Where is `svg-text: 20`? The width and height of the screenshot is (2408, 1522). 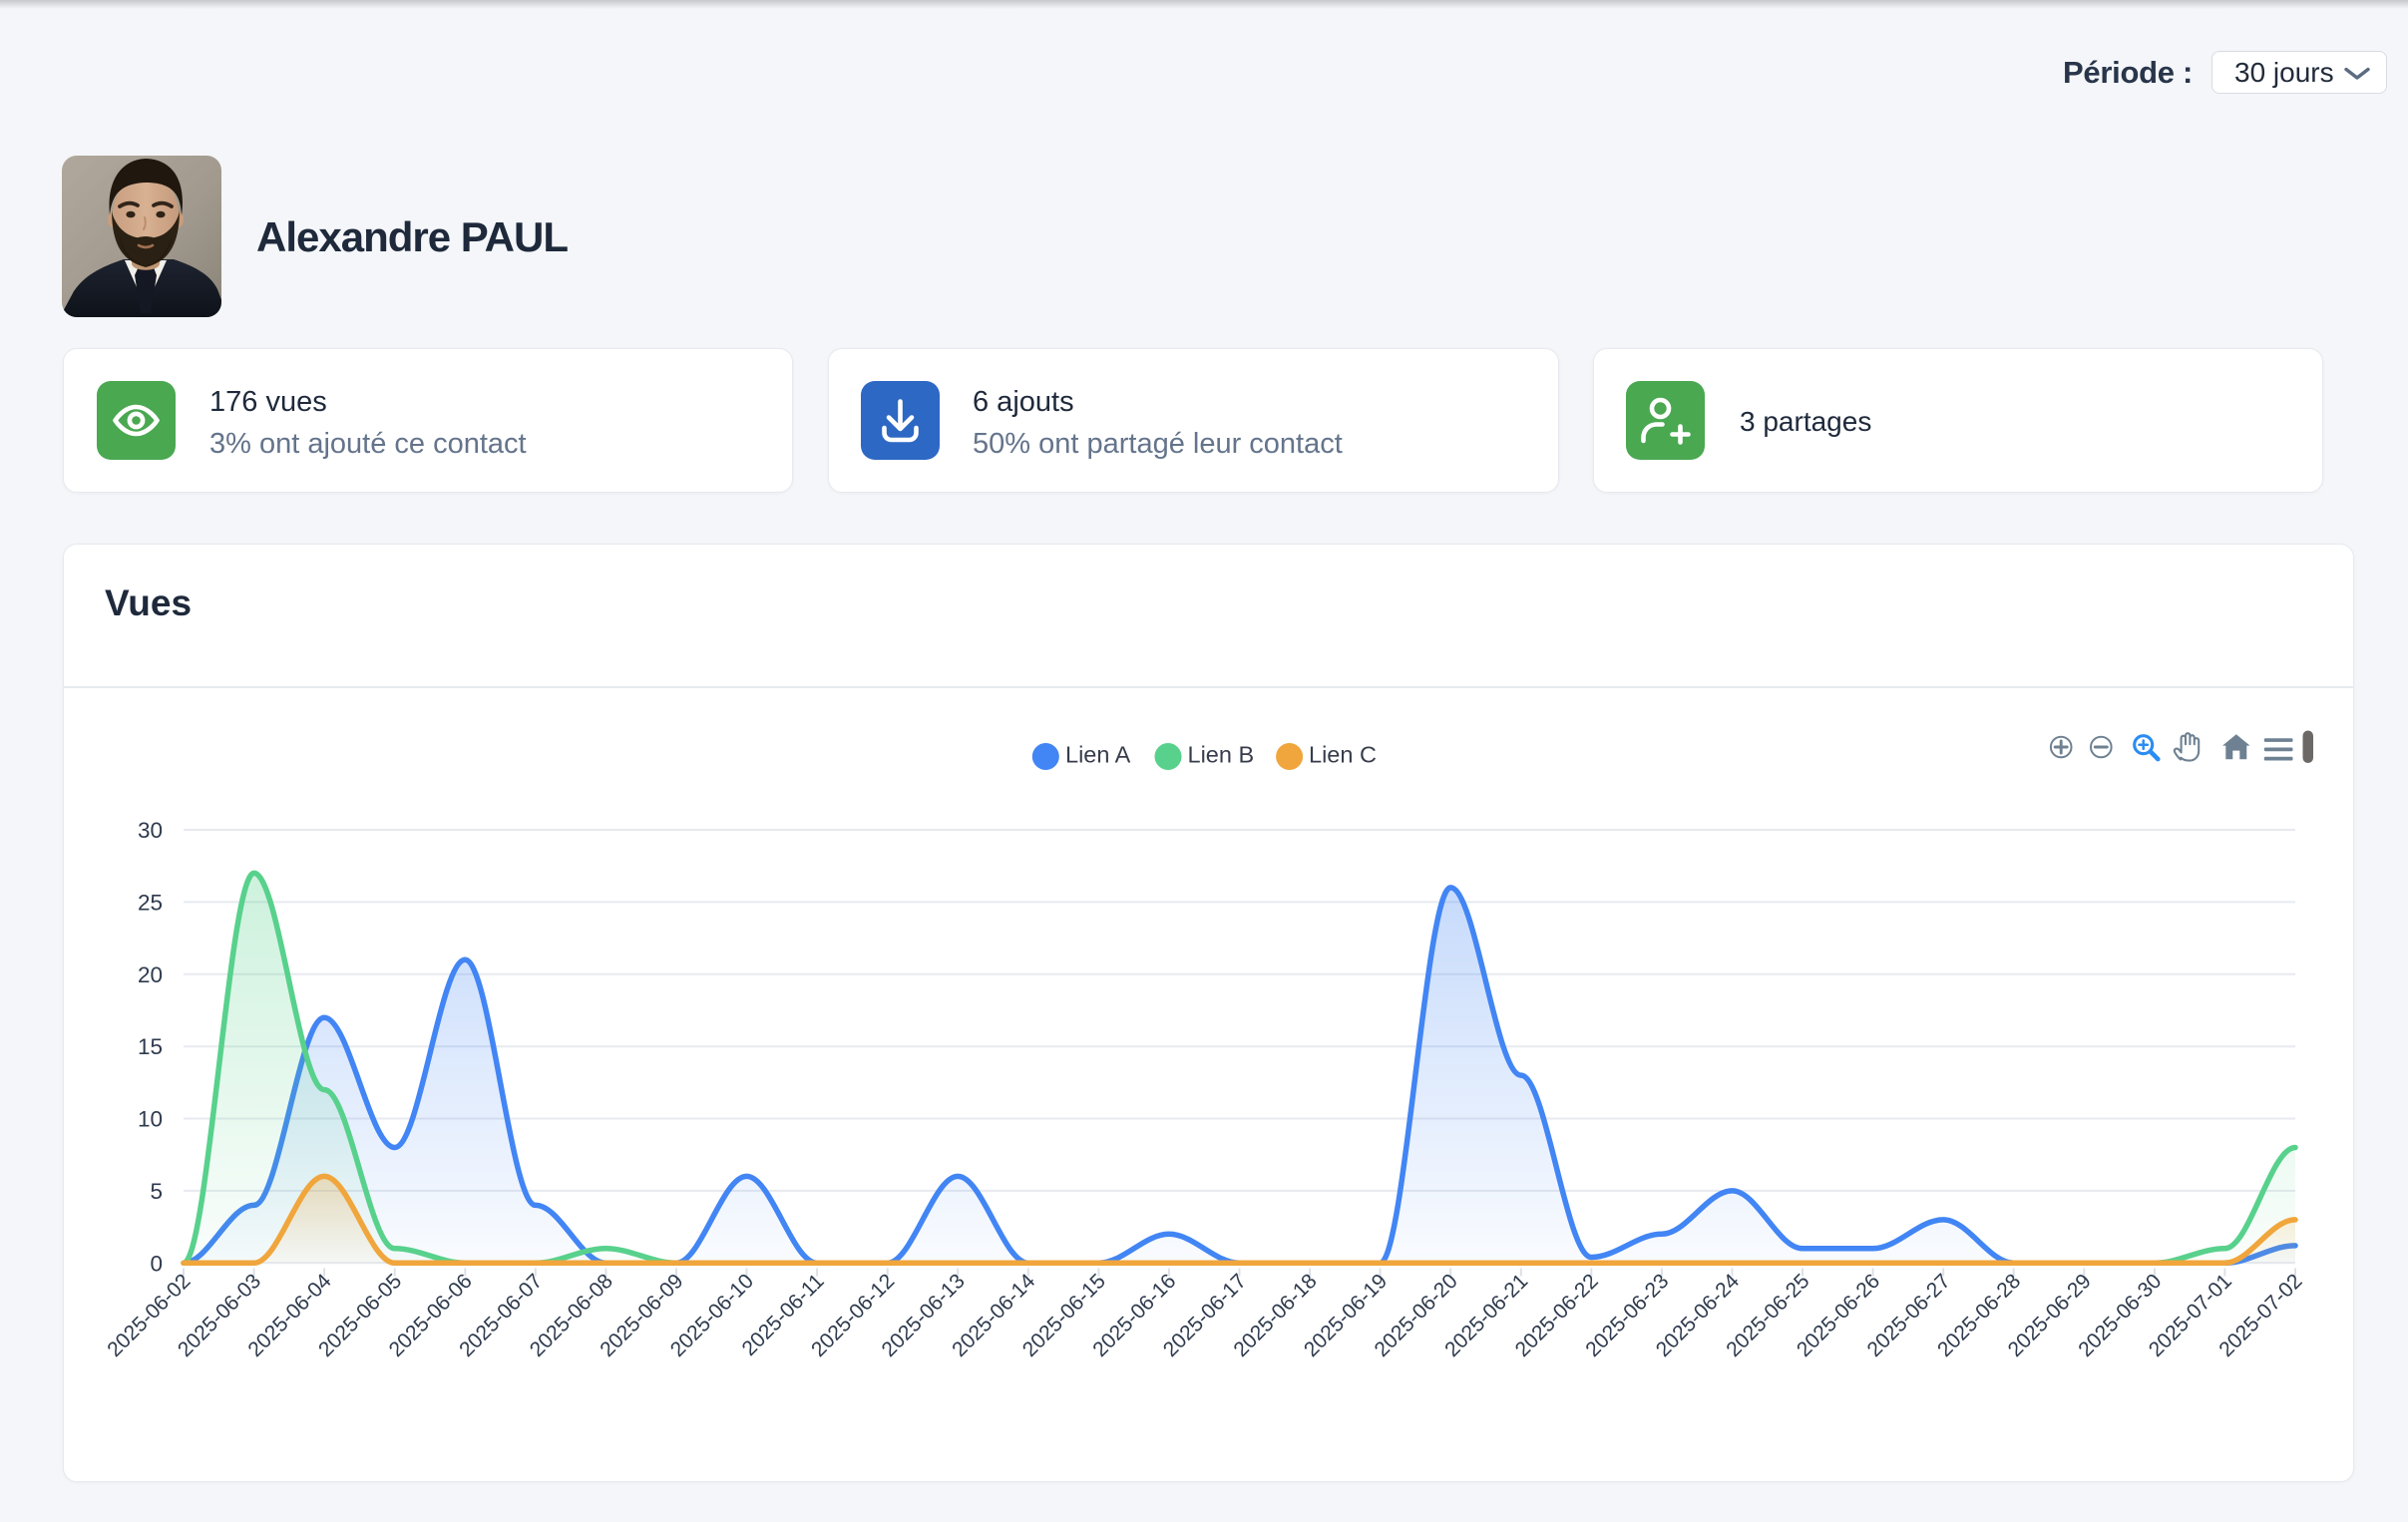 svg-text: 20 is located at coordinates (151, 974).